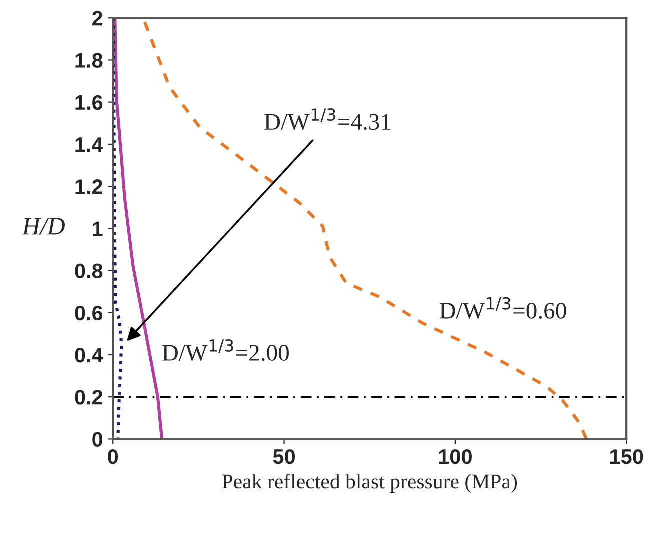 The width and height of the screenshot is (650, 533). I want to click on annotation: D/W$^{1/3}$=2.00, so click(225, 350).